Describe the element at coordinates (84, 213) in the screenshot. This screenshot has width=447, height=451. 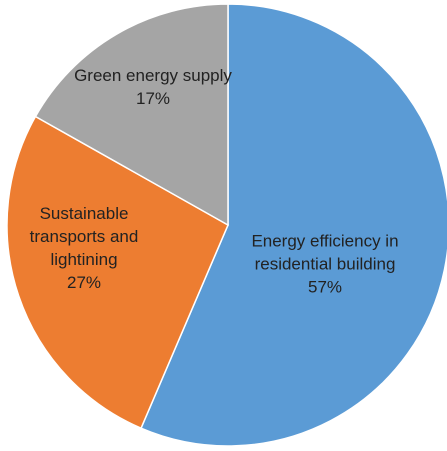
I see `slice-category-label: Sustainable` at that location.